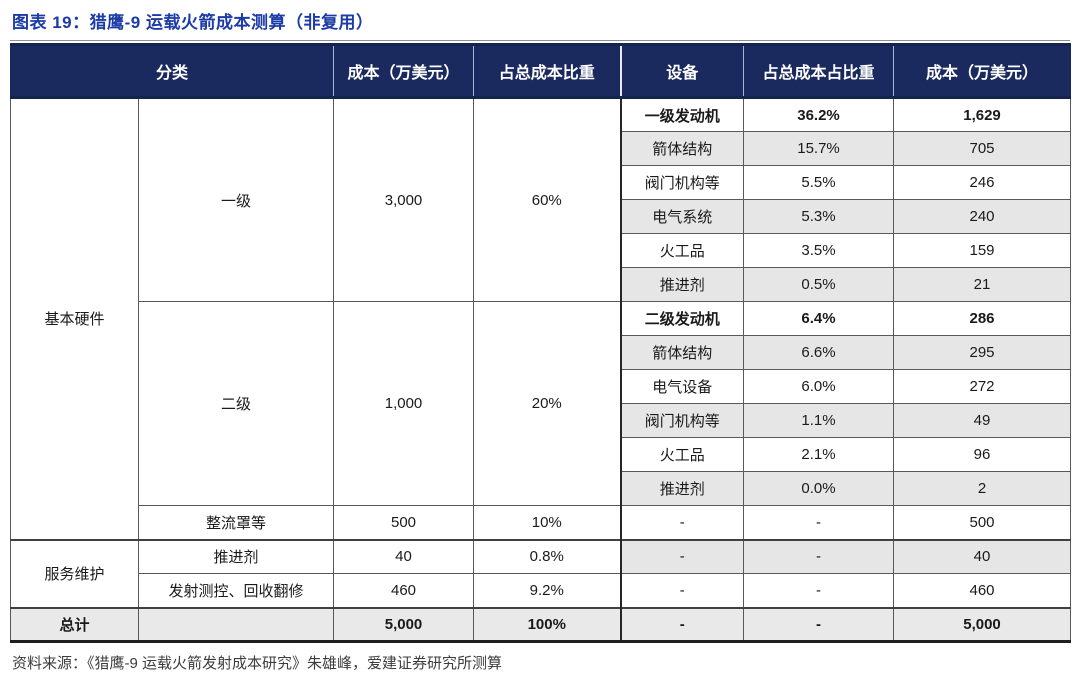  What do you see at coordinates (404, 624) in the screenshot?
I see `total-cost: 5,000` at bounding box center [404, 624].